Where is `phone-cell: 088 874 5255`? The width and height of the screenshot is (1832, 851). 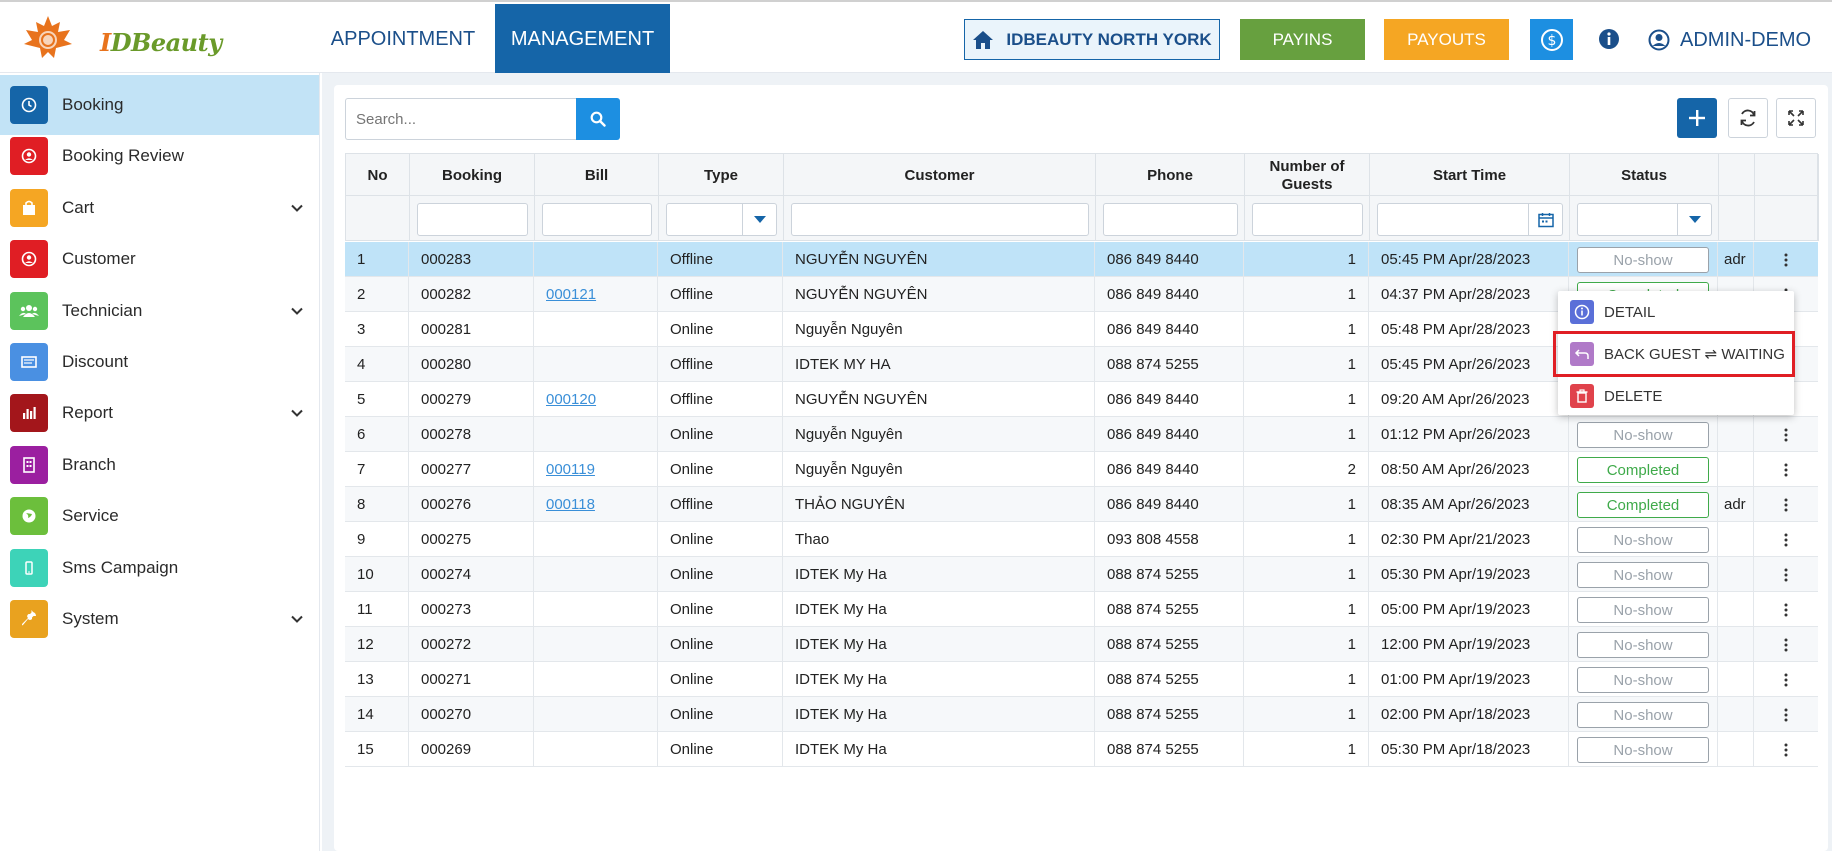
phone-cell: 088 874 5255 is located at coordinates (1169, 574).